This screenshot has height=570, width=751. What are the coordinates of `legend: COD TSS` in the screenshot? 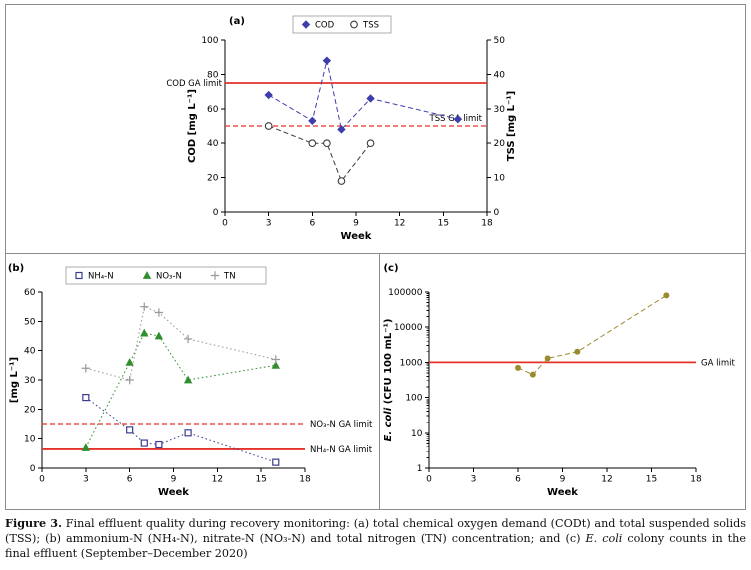 It's located at (342, 24).